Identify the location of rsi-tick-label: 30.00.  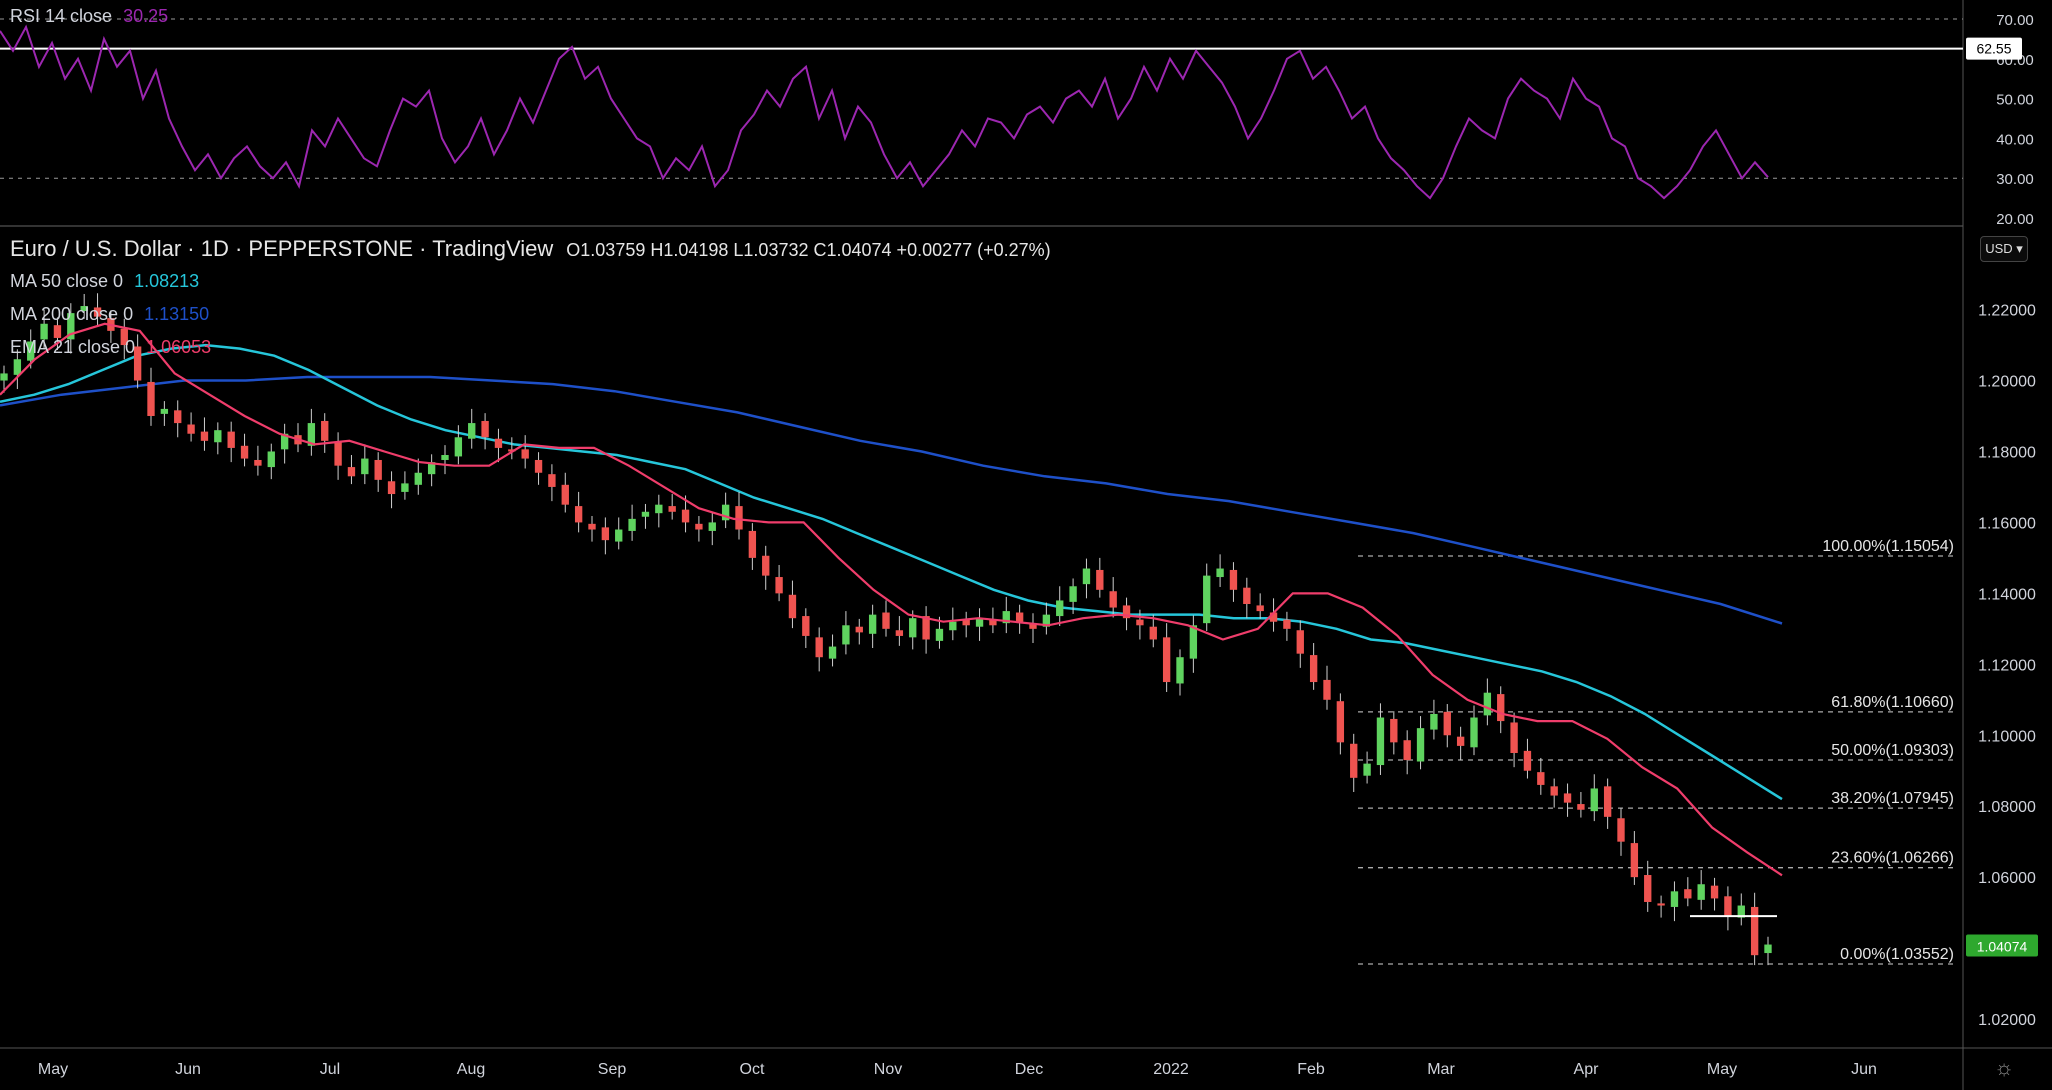
(2015, 179).